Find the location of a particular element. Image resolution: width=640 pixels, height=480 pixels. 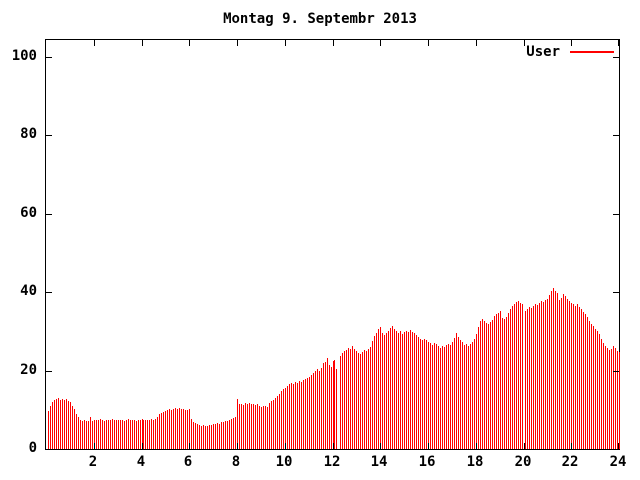

legend: User is located at coordinates (570, 52).